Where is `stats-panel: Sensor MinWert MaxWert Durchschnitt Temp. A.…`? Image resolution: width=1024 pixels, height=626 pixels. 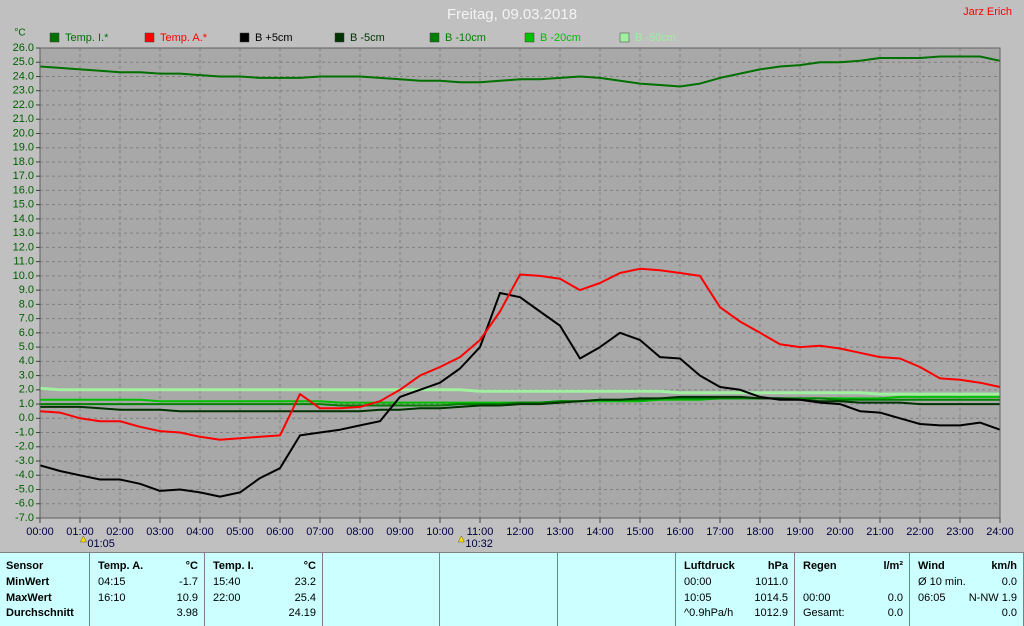
stats-panel: Sensor MinWert MaxWert Durchschnitt Temp. A.… is located at coordinates (512, 589).